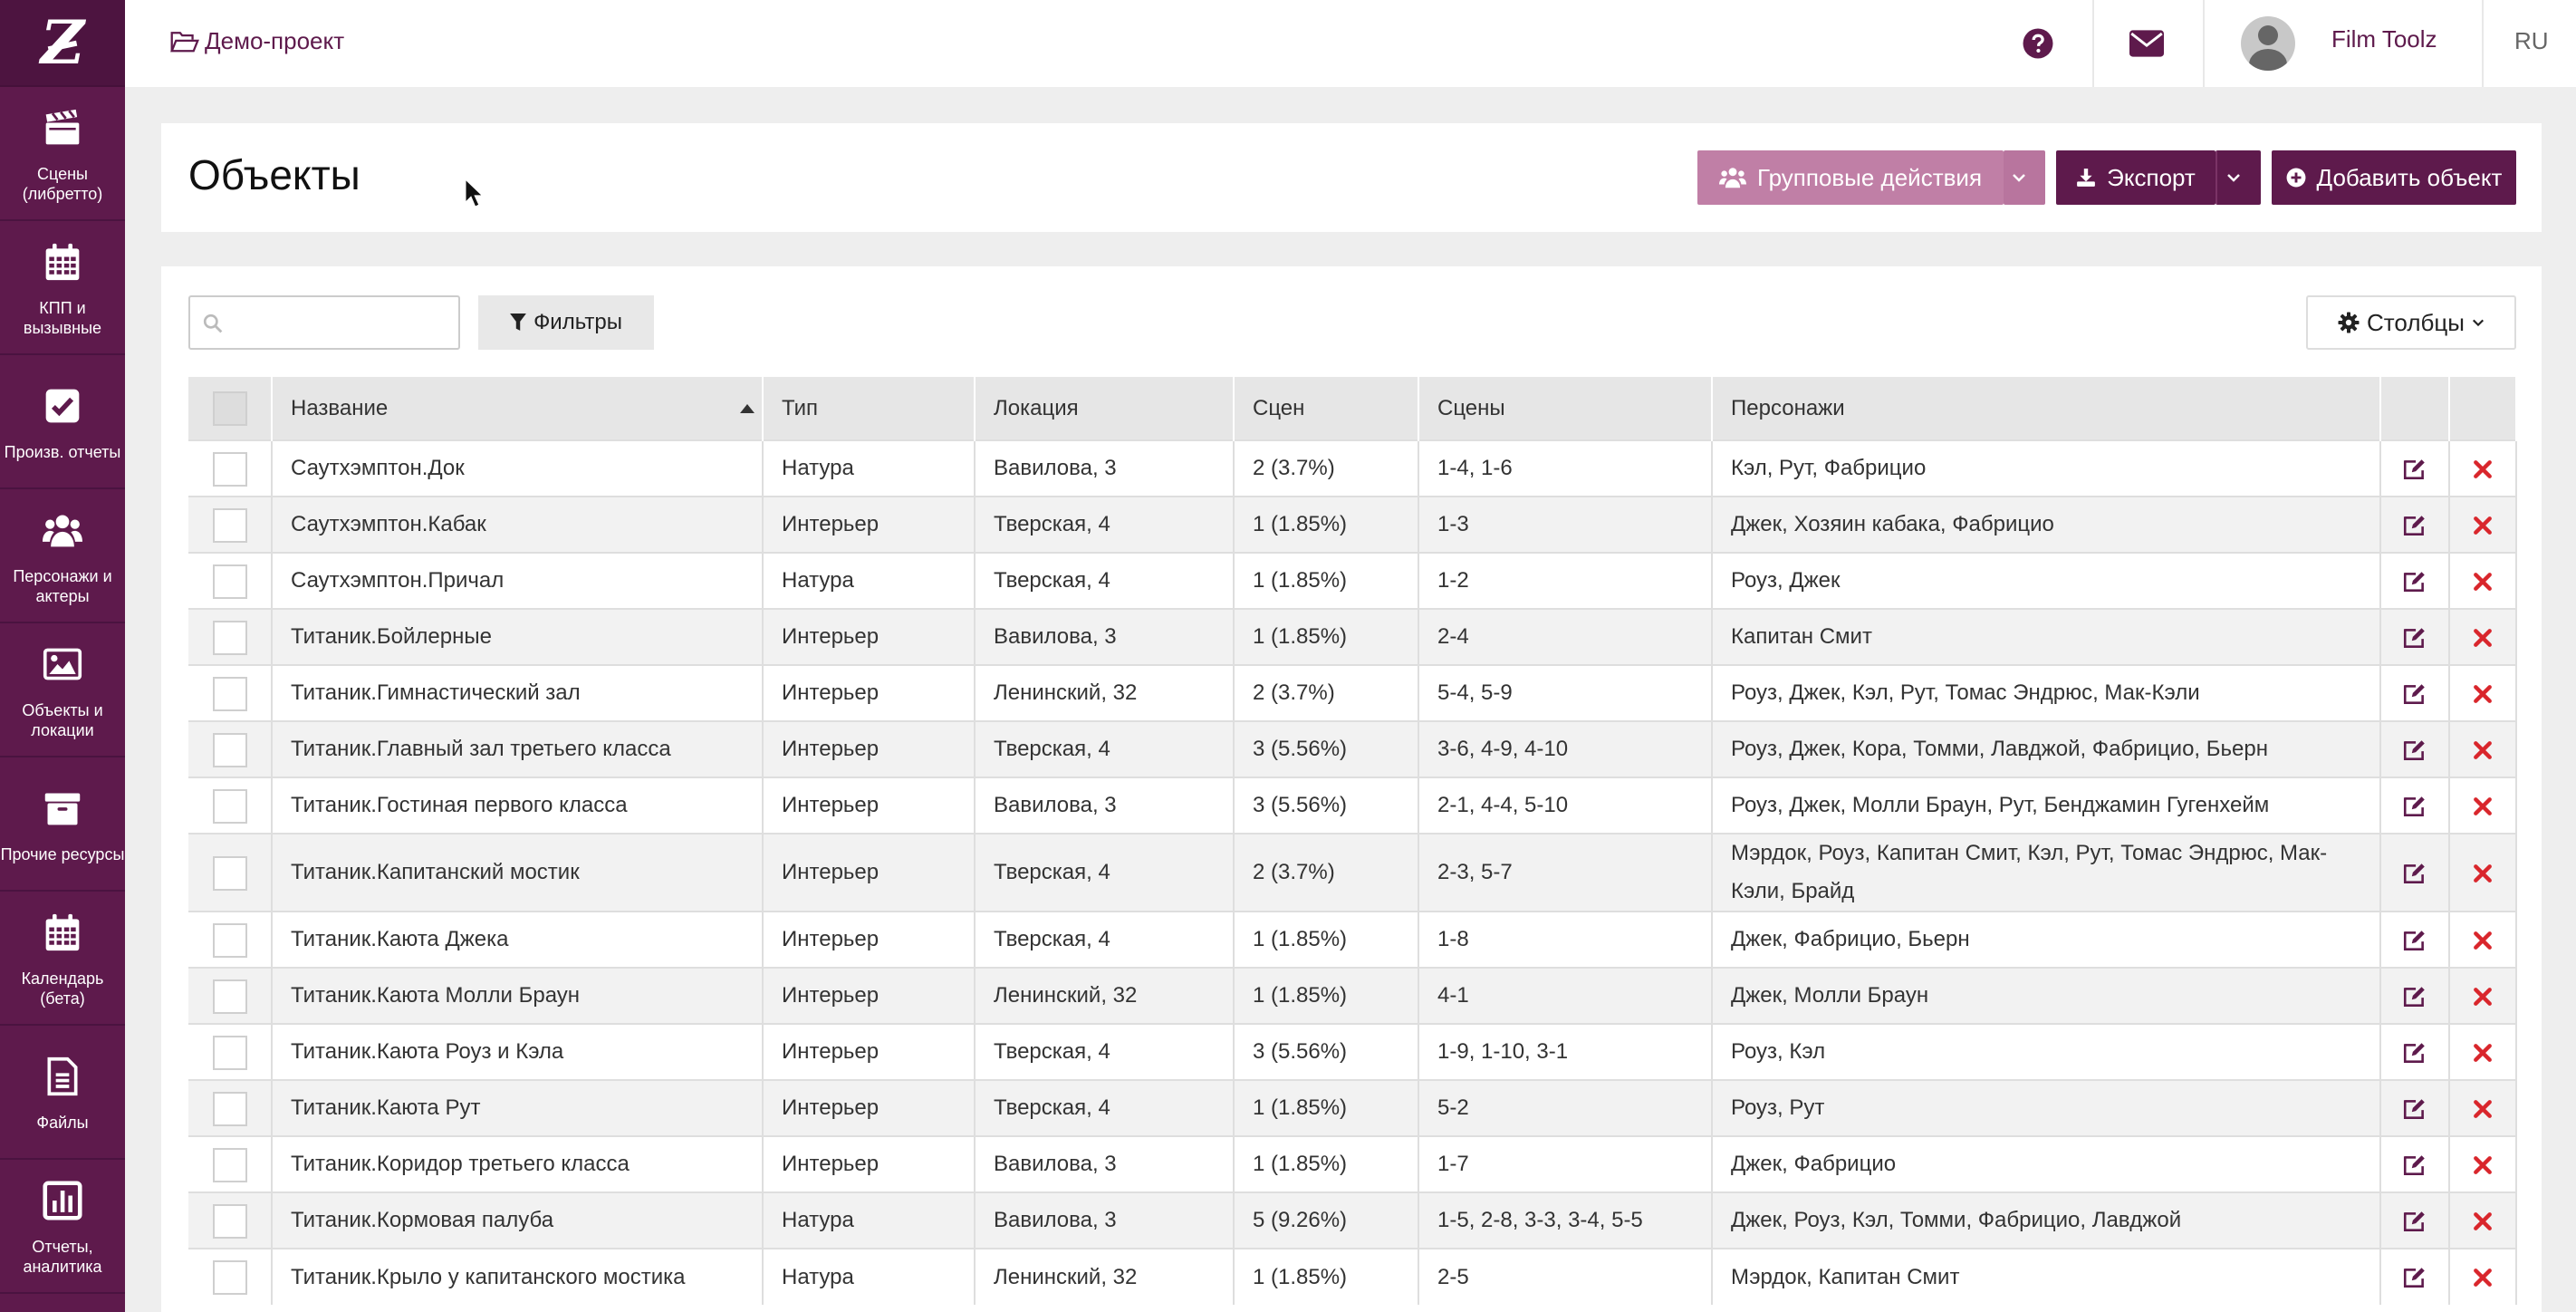 The width and height of the screenshot is (2576, 1312). What do you see at coordinates (62, 690) in the screenshot?
I see `sidebar-item-locations: Объекты и локации` at bounding box center [62, 690].